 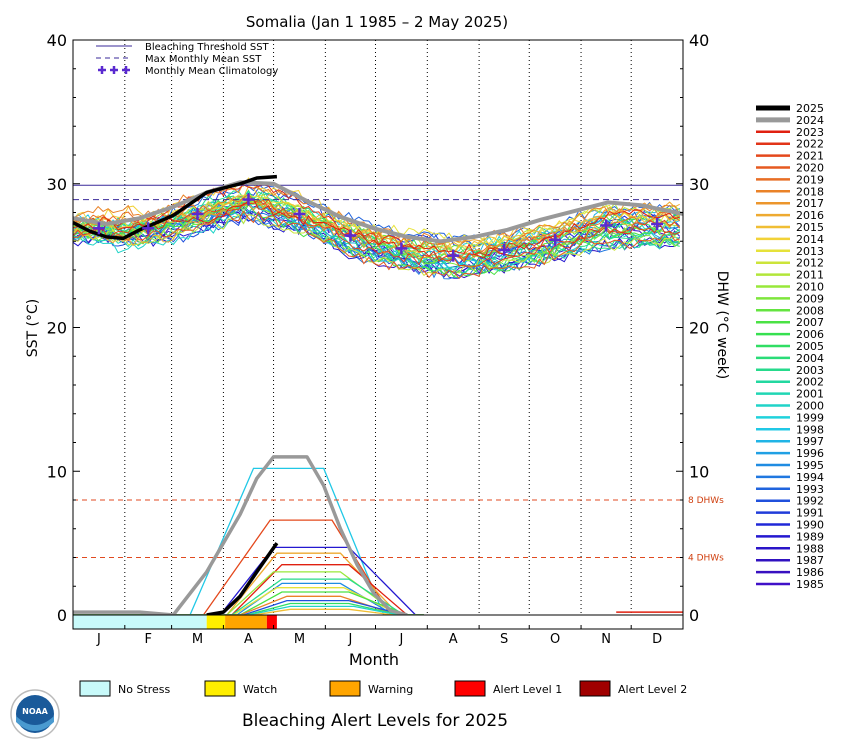 What do you see at coordinates (810, 536) in the screenshot?
I see `year-label-1989: 1989` at bounding box center [810, 536].